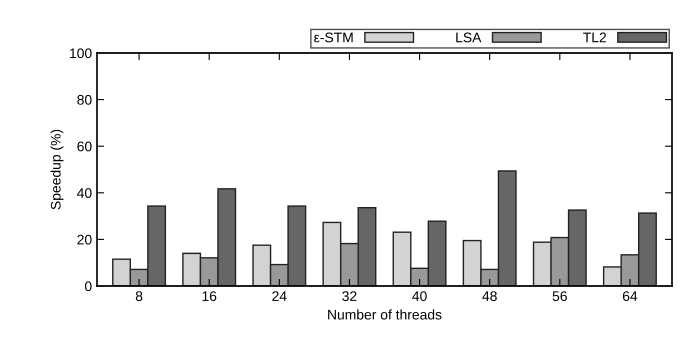 Image resolution: width=680 pixels, height=343 pixels. What do you see at coordinates (84, 99) in the screenshot?
I see `y-tick-label: 80` at bounding box center [84, 99].